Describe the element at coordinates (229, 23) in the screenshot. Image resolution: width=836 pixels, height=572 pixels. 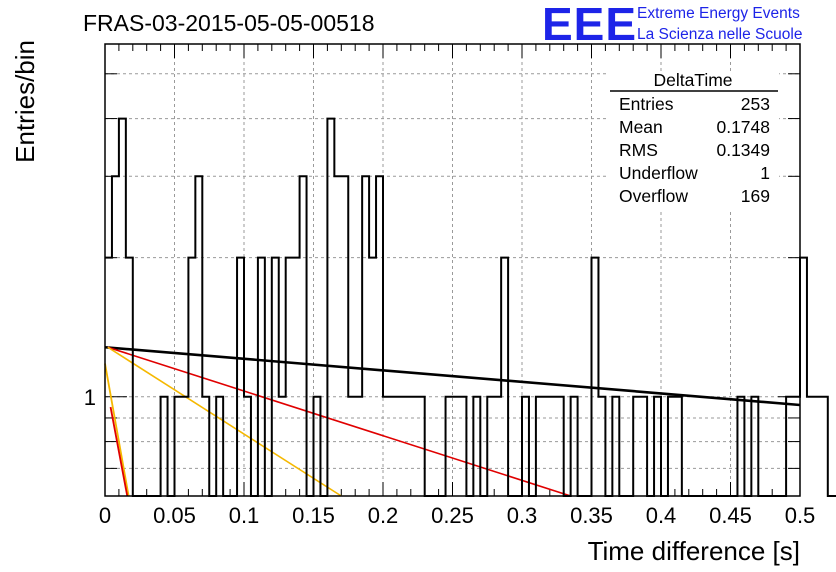
I see `chart-title: FRAS-03-2015-05-05-00518` at that location.